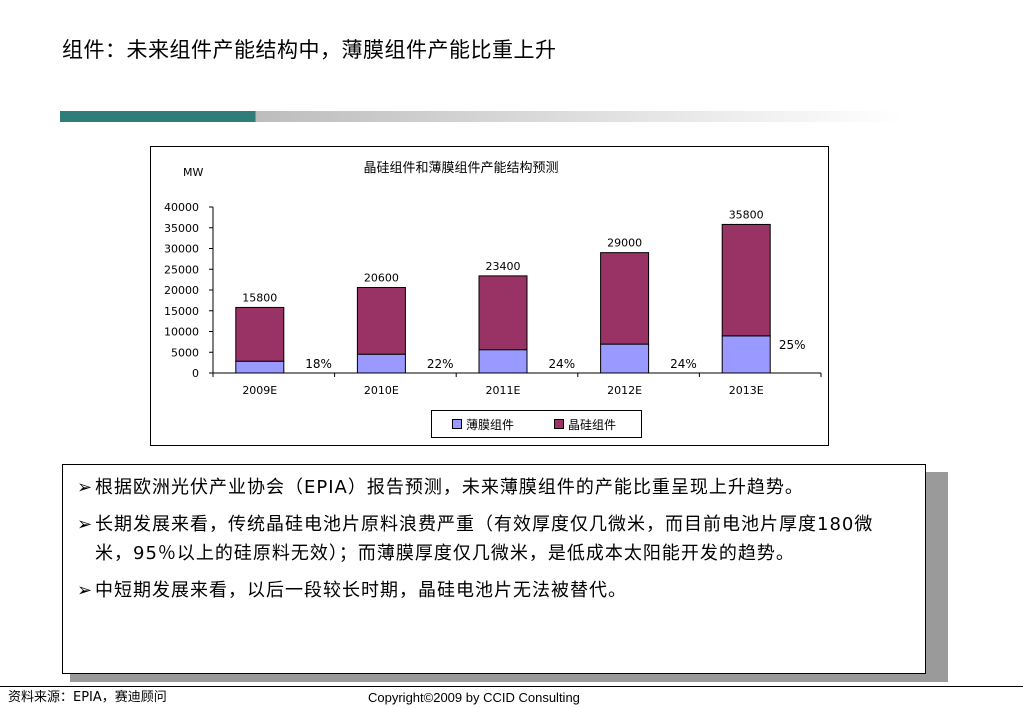  I want to click on legend-item-thin-film: 薄膜组件, so click(483, 424).